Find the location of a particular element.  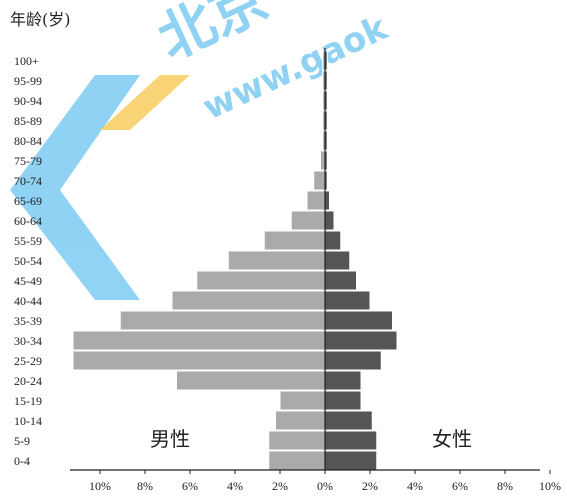

age-label-5-9: 5-9 is located at coordinates (22, 441).